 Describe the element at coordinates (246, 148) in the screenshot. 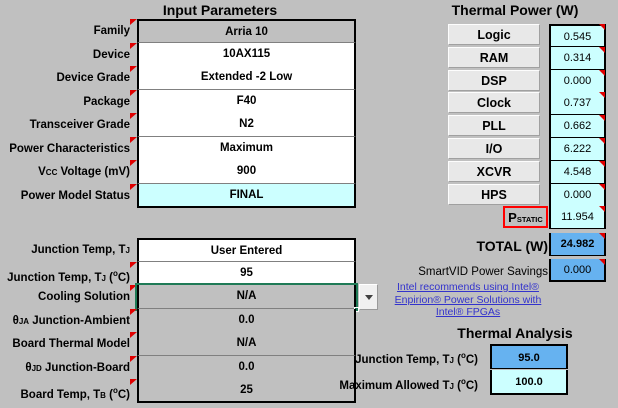

I see `input-row-value: Maximum` at that location.